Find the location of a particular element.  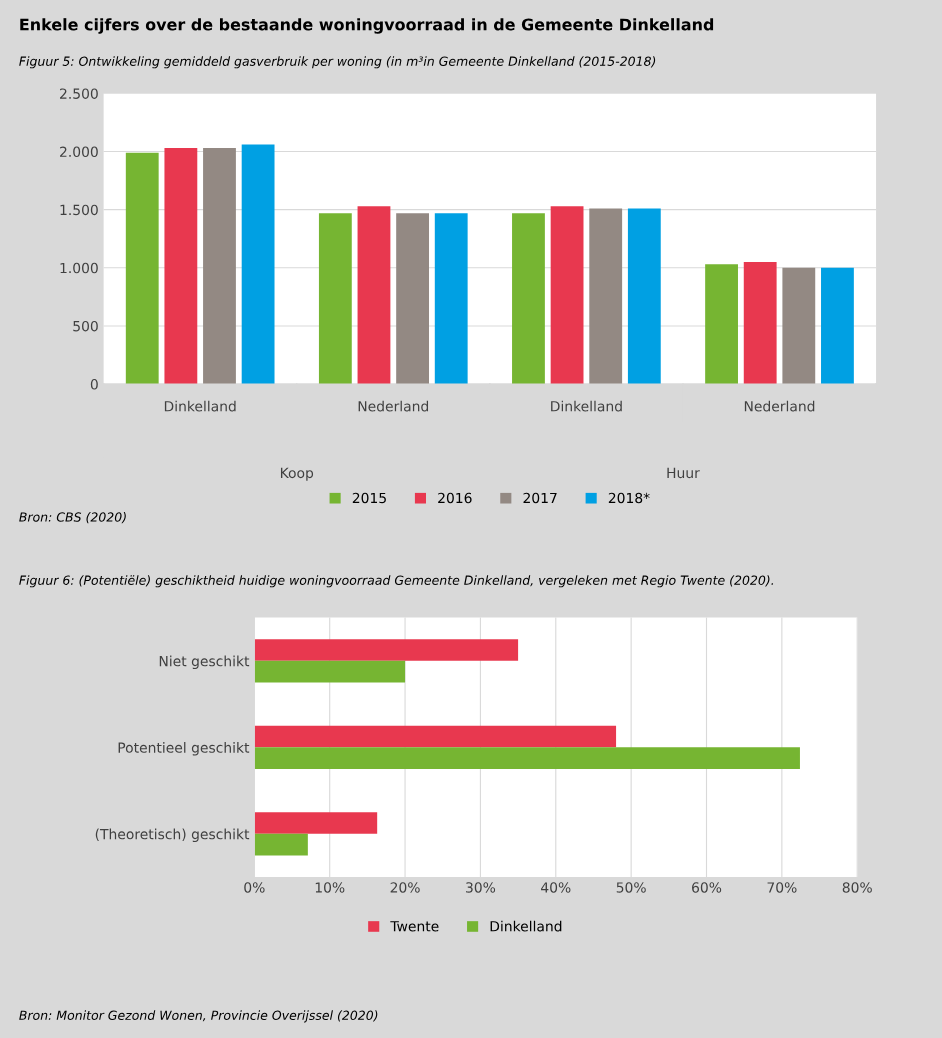

chart-title: Figuur 6: (Potentiële) geschiktheid huidige woningvoorraad Gemeente Dinkelland, vergeleken met Regio Twente (2020). is located at coordinates (396, 581).